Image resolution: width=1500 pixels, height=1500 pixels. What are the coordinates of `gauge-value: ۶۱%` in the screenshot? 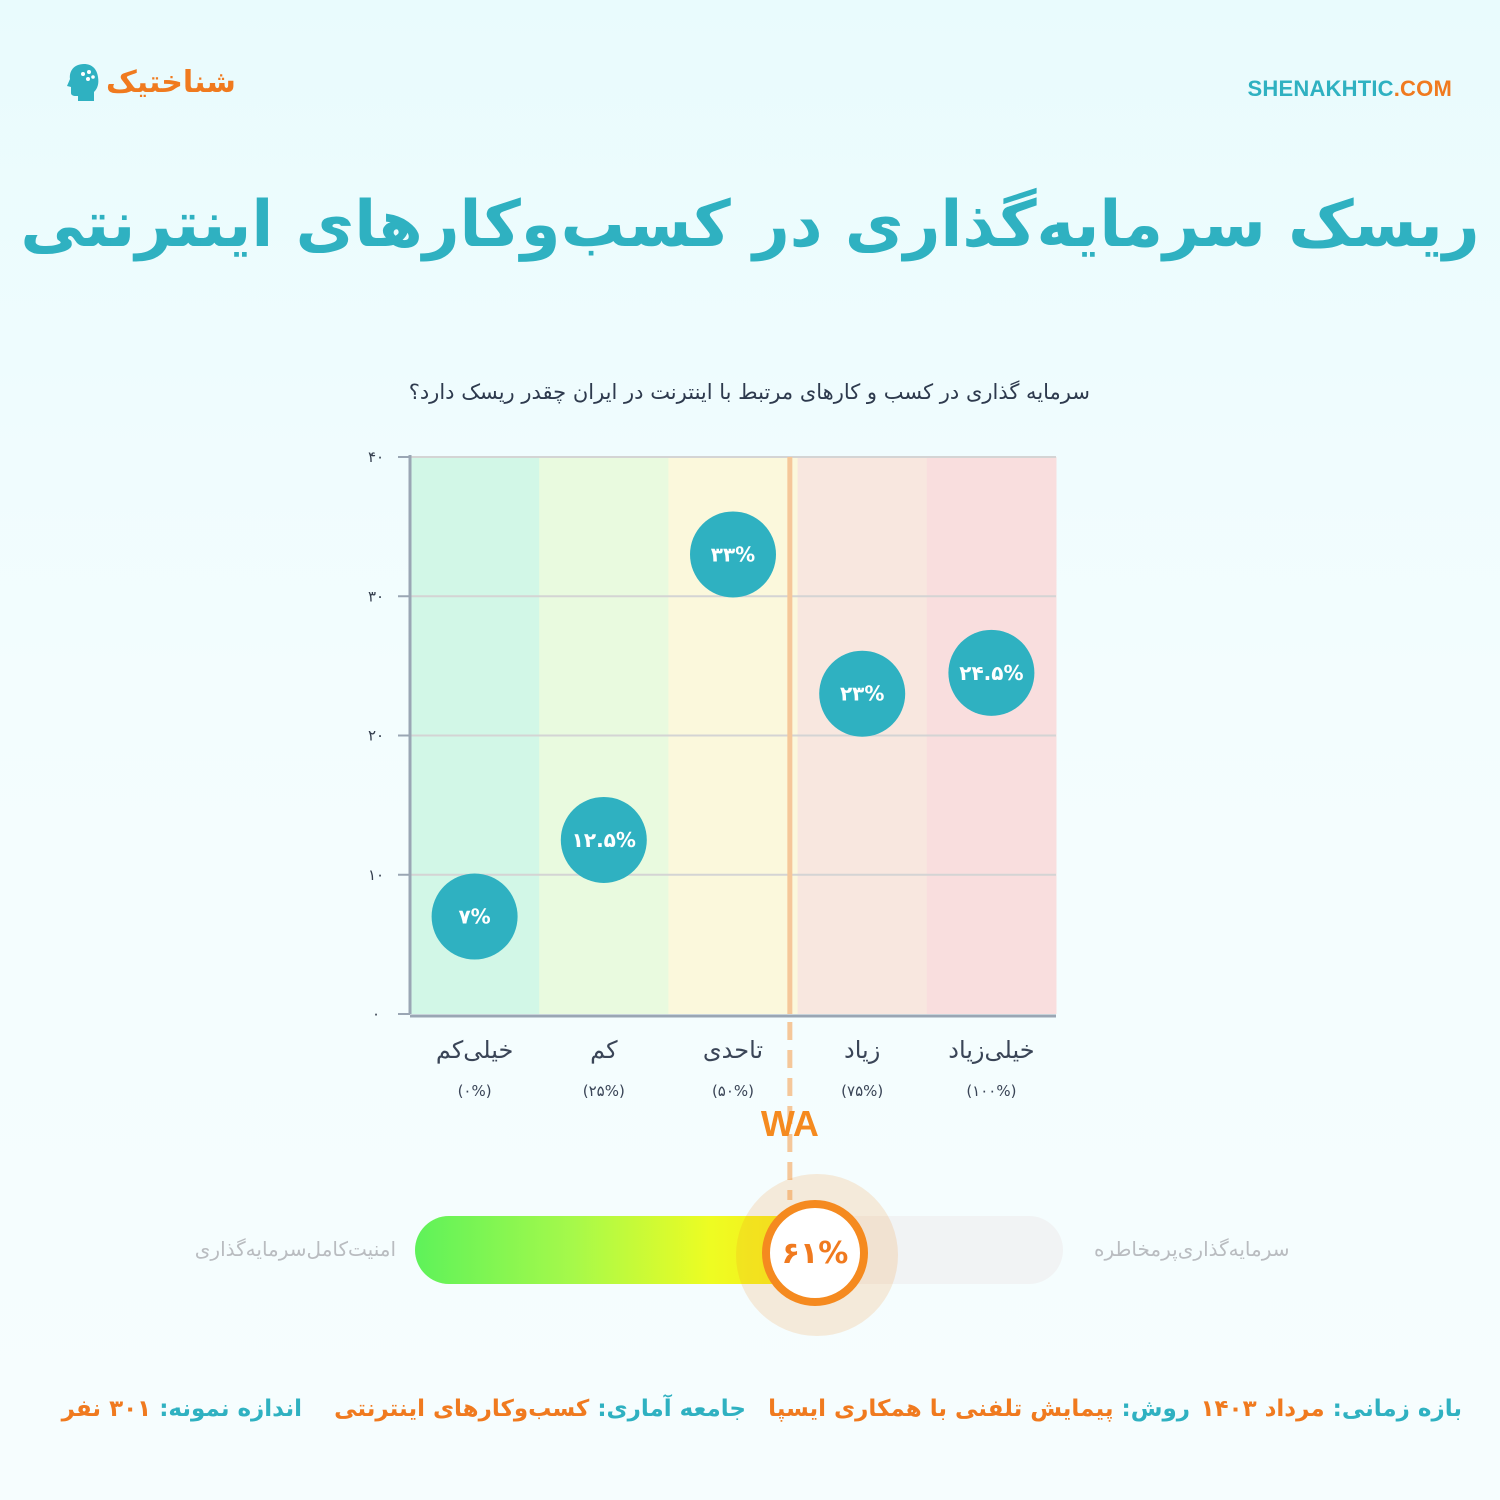 It's located at (815, 1253).